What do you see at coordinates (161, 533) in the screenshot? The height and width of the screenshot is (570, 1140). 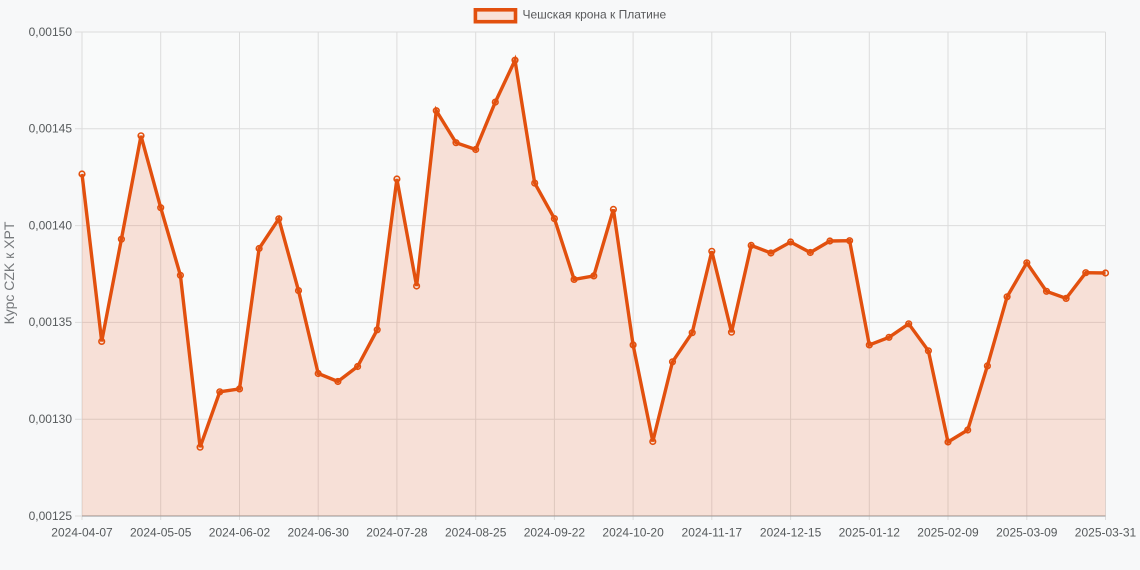 I see `svg-text: 2024-05-05` at bounding box center [161, 533].